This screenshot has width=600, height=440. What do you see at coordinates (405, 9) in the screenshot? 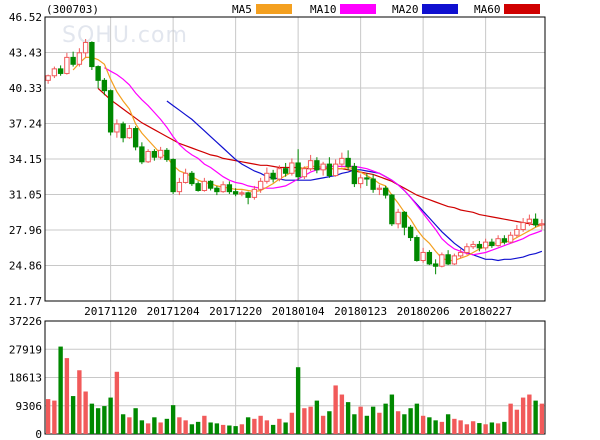
I see `legend-label: MA20` at bounding box center [405, 9].